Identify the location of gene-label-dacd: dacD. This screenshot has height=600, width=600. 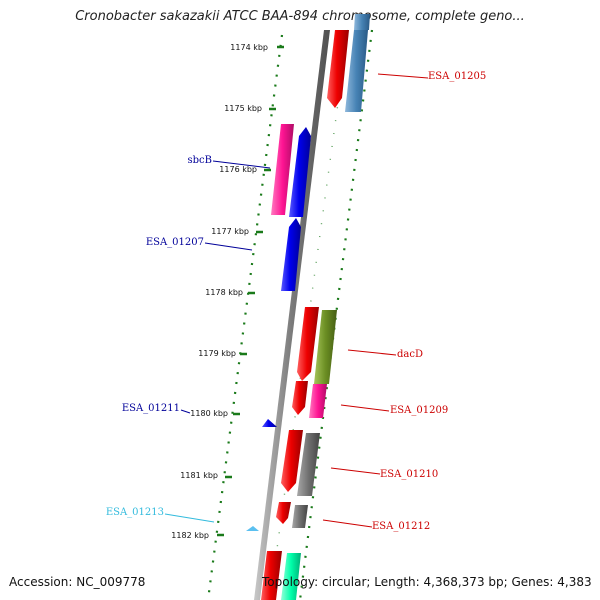
(410, 354).